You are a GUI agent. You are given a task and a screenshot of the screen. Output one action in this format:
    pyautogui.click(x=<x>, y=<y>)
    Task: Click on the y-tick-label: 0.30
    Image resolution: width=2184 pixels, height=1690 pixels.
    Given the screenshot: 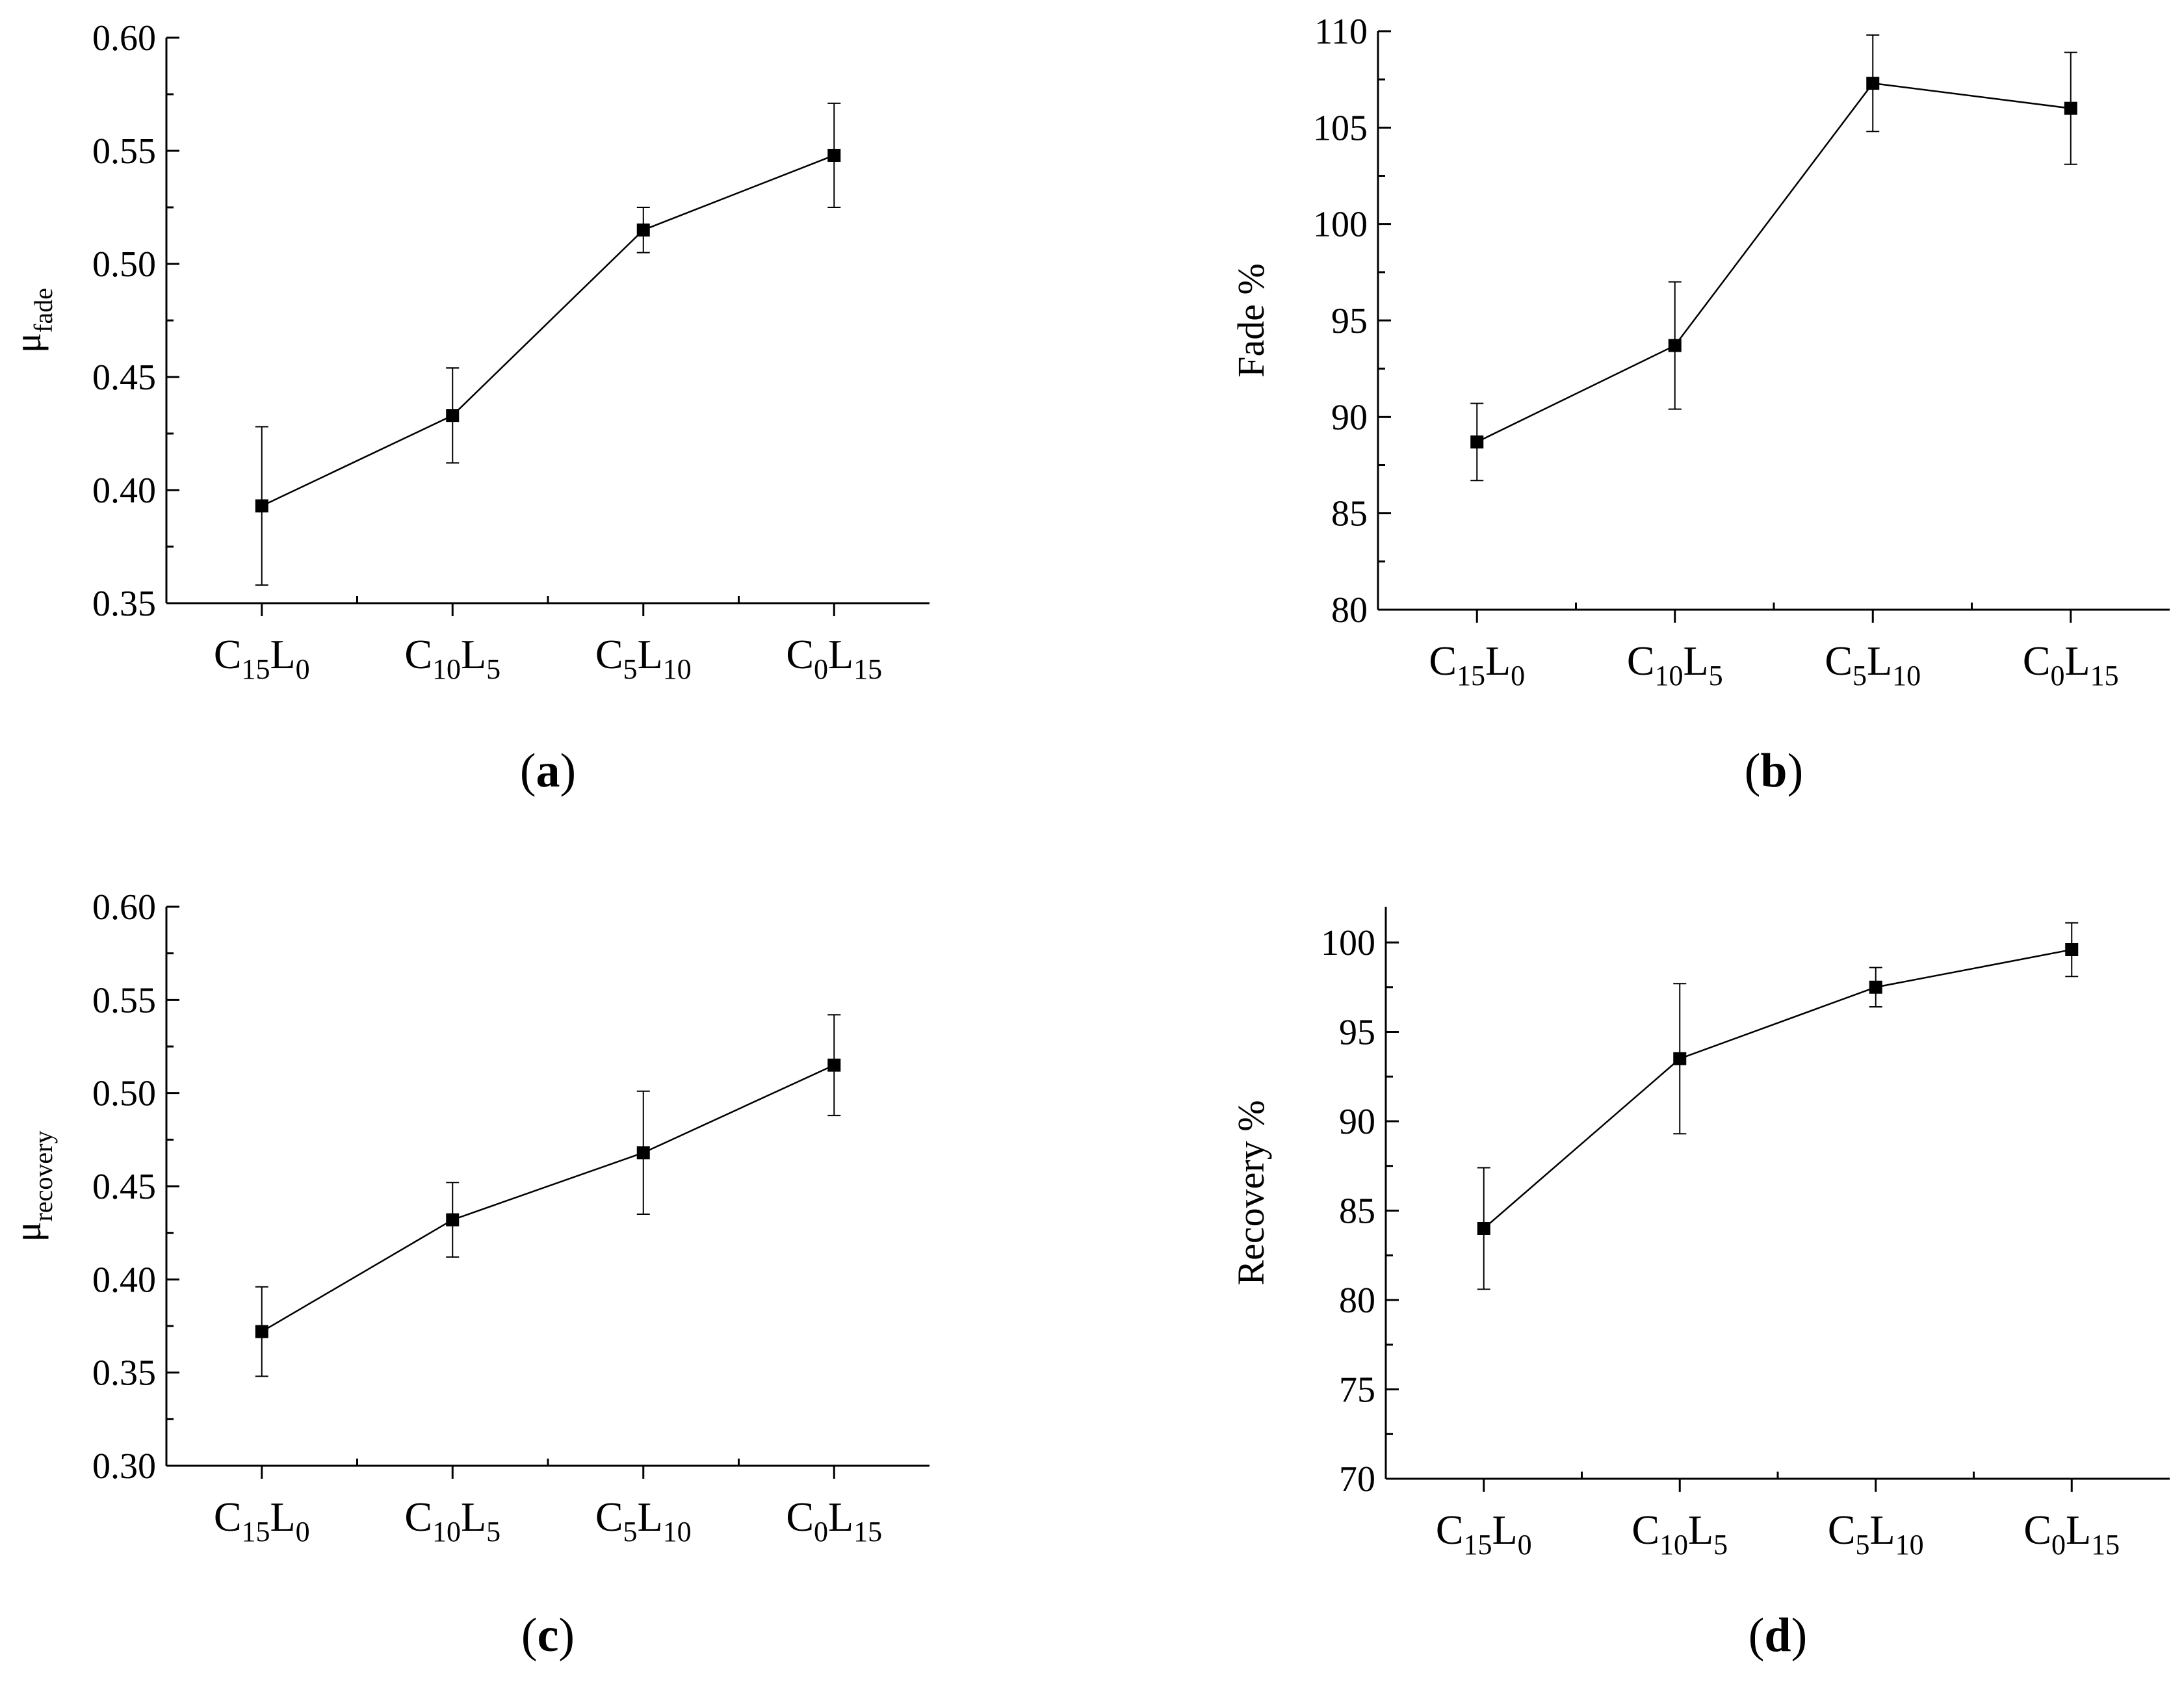 What is the action you would take?
    pyautogui.click(x=124, y=1466)
    